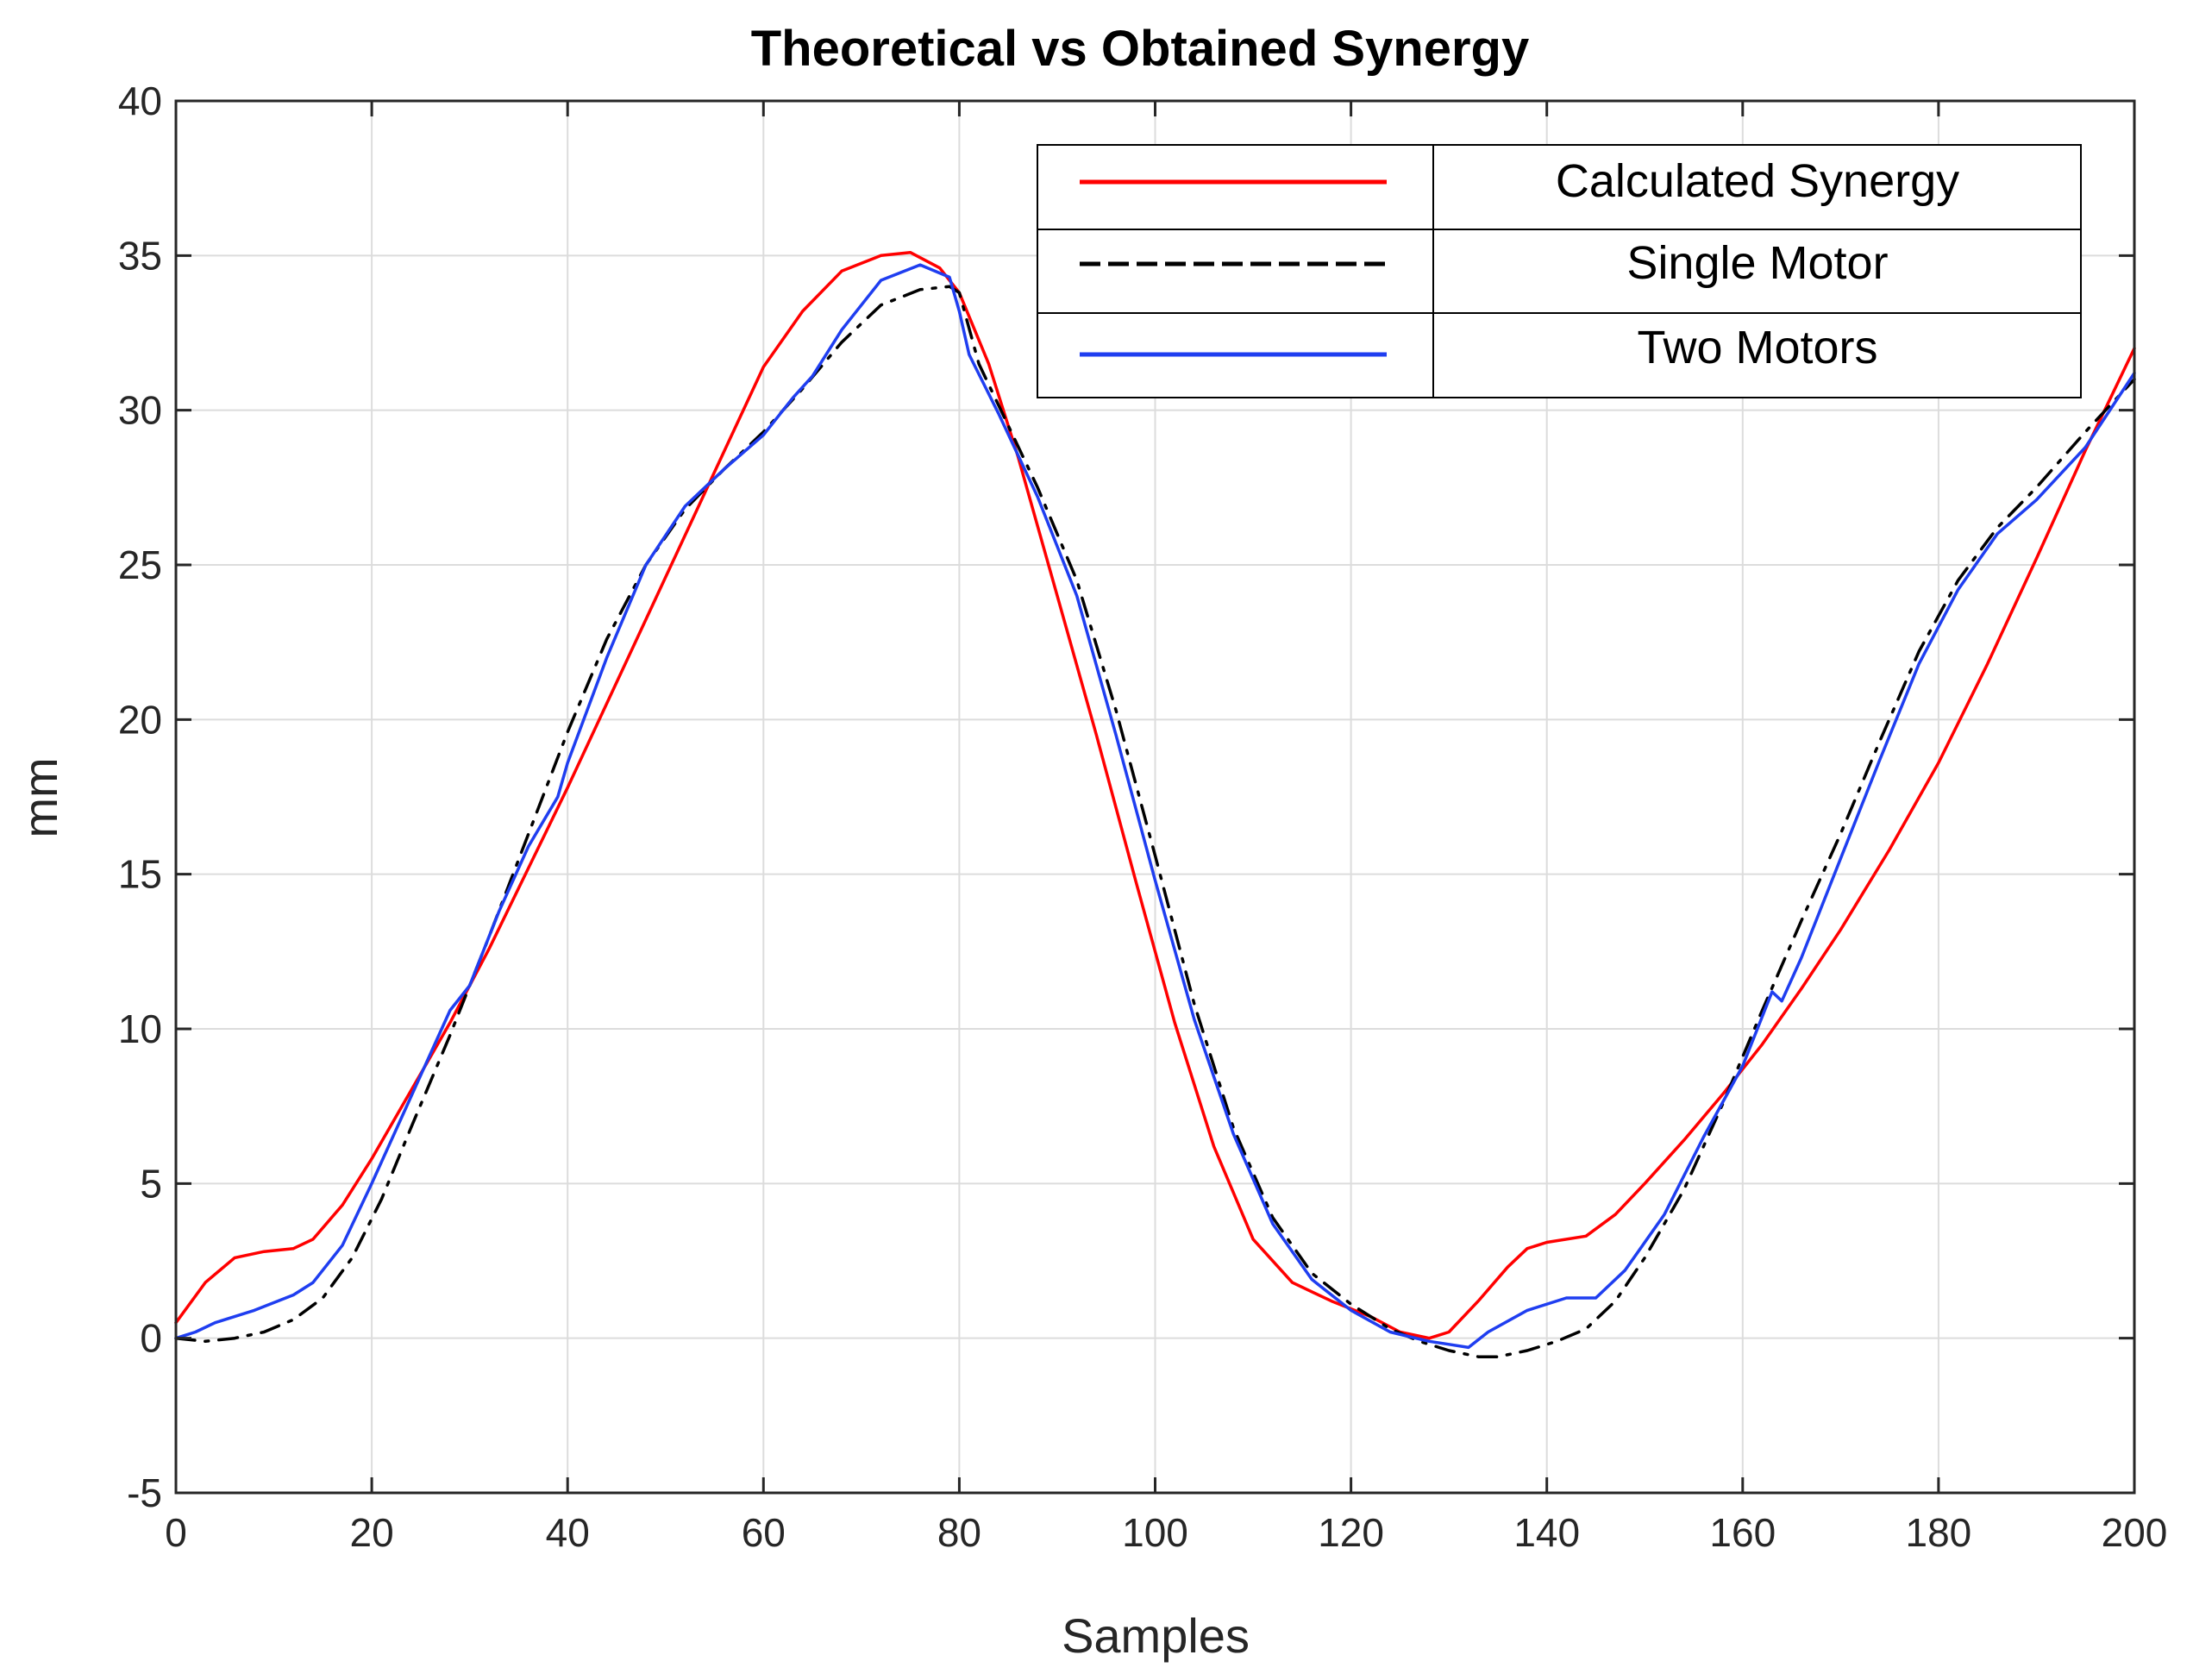 The height and width of the screenshot is (1680, 2193). I want to click on legend-label-single-motor: Single Motor, so click(1757, 263).